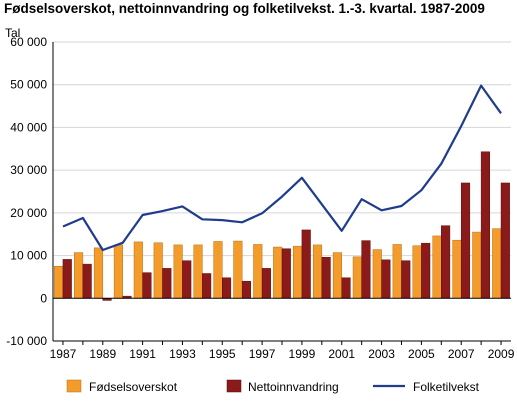  Describe the element at coordinates (28, 42) in the screenshot. I see `y-tick-label: 60 000` at that location.